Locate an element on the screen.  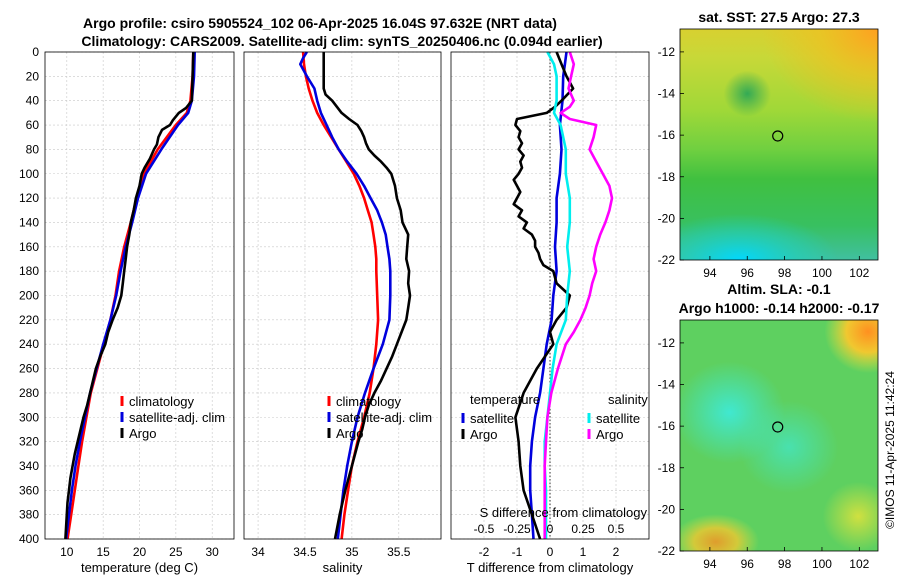
legend-label: satellite-adj. clim is located at coordinates (384, 417).